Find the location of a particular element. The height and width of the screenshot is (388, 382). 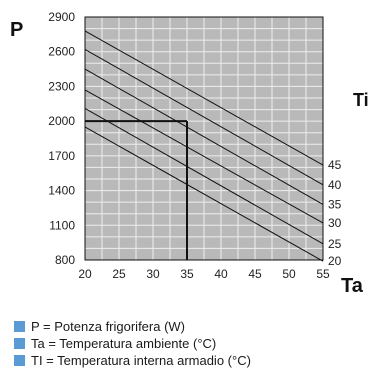

y-tick-label: 2600 is located at coordinates (61, 52).